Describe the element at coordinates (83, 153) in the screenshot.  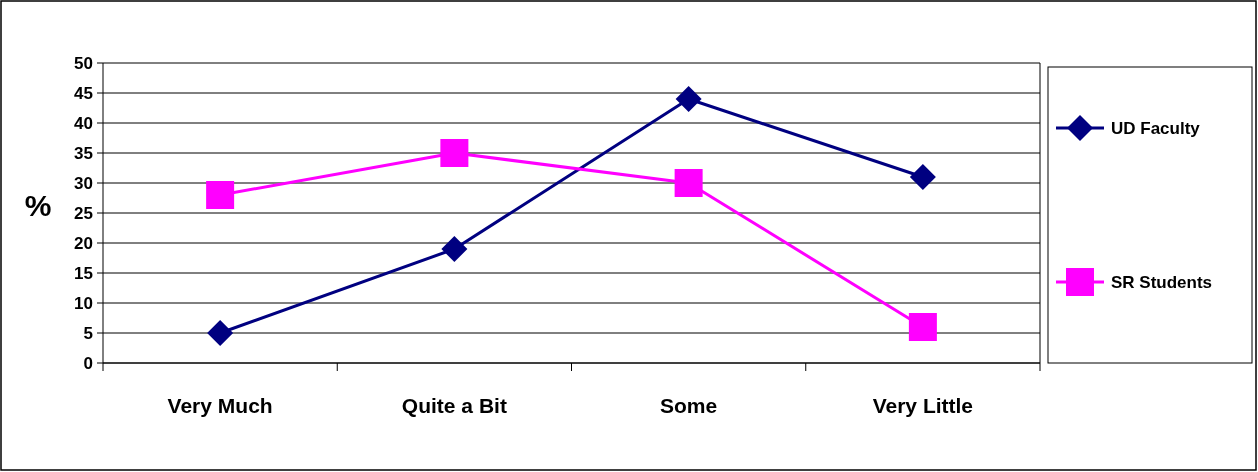
I see `y-tick-label: 35` at that location.